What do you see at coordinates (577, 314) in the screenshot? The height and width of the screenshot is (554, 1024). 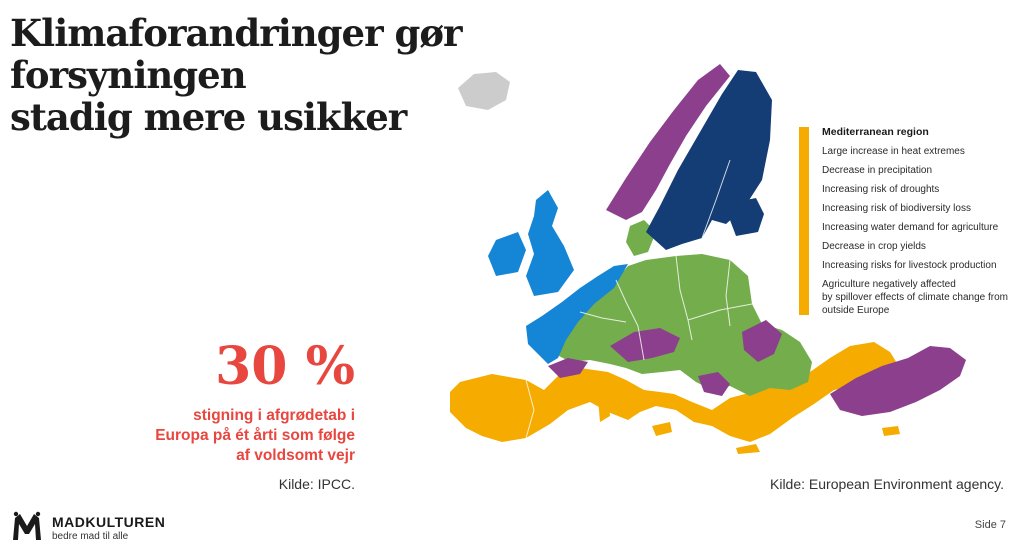 I see `region-atlantic-mainland` at bounding box center [577, 314].